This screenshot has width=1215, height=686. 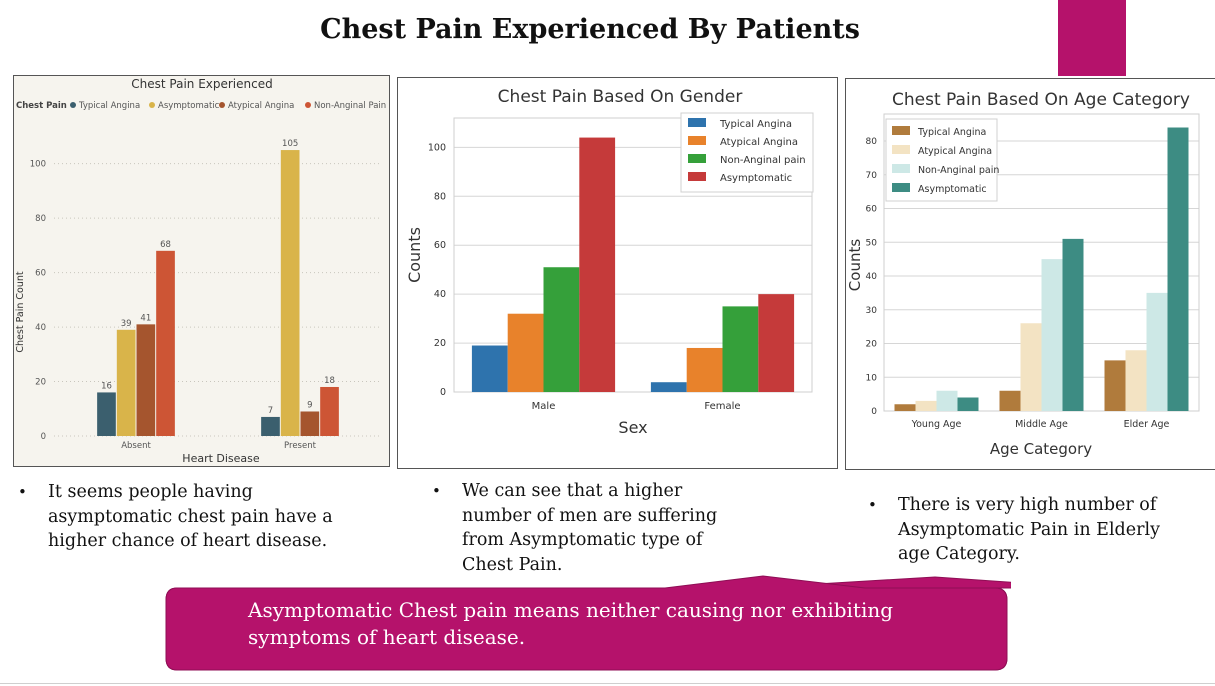 I want to click on bar-value-label: 18, so click(x=329, y=381).